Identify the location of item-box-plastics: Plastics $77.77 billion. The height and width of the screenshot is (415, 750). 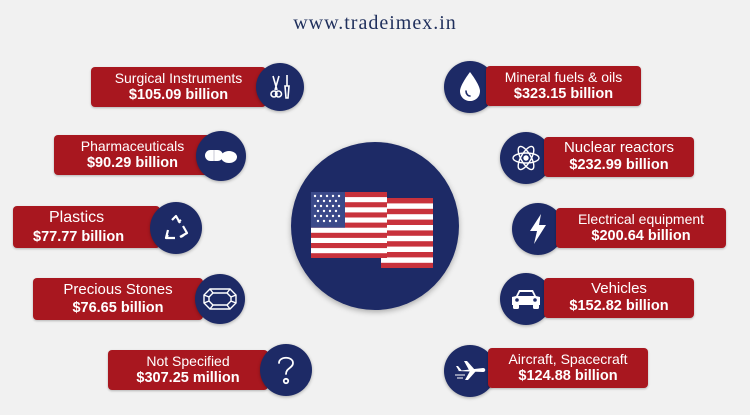
(86, 227).